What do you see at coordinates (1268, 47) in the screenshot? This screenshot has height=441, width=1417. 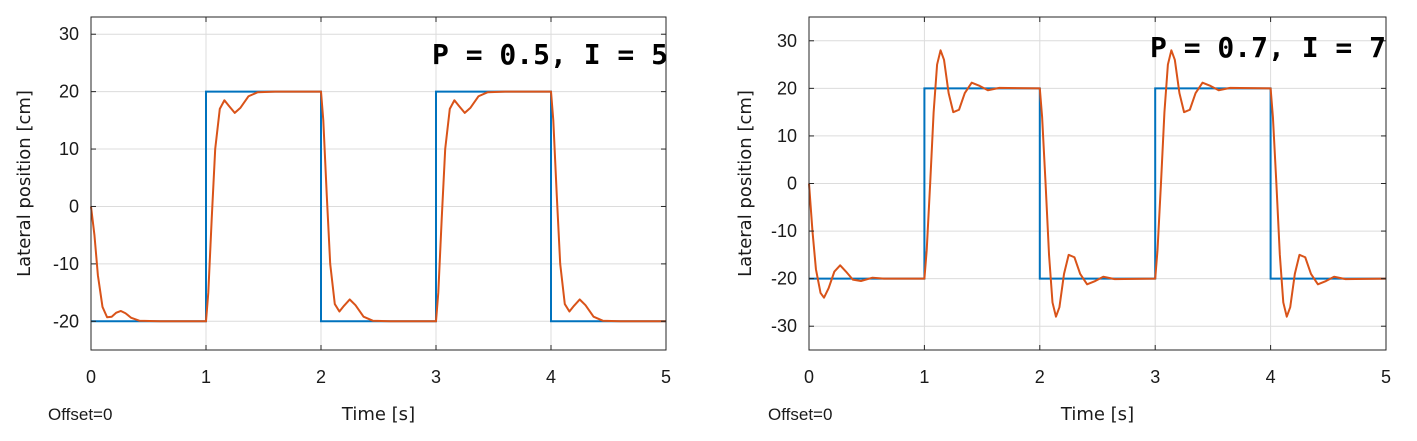 I see `parameter-annotation: P = 0.7, I = 7` at bounding box center [1268, 47].